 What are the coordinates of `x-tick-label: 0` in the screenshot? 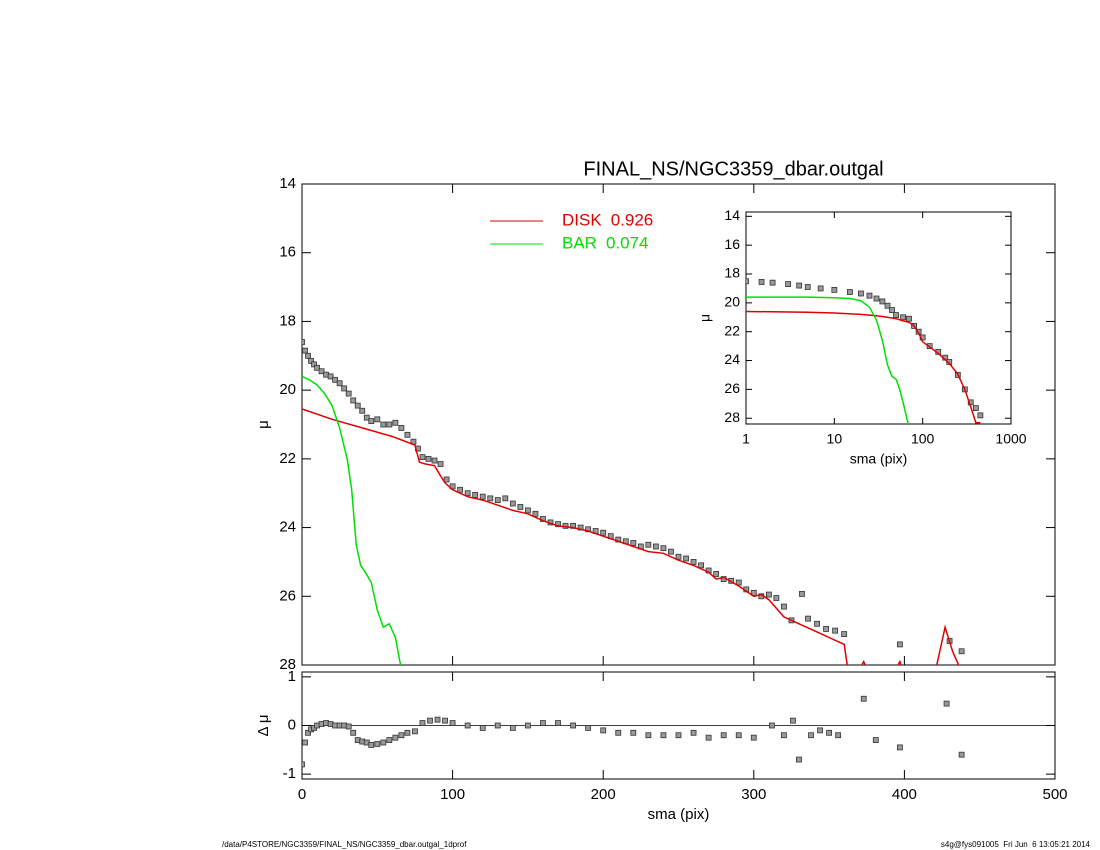 It's located at (302, 794).